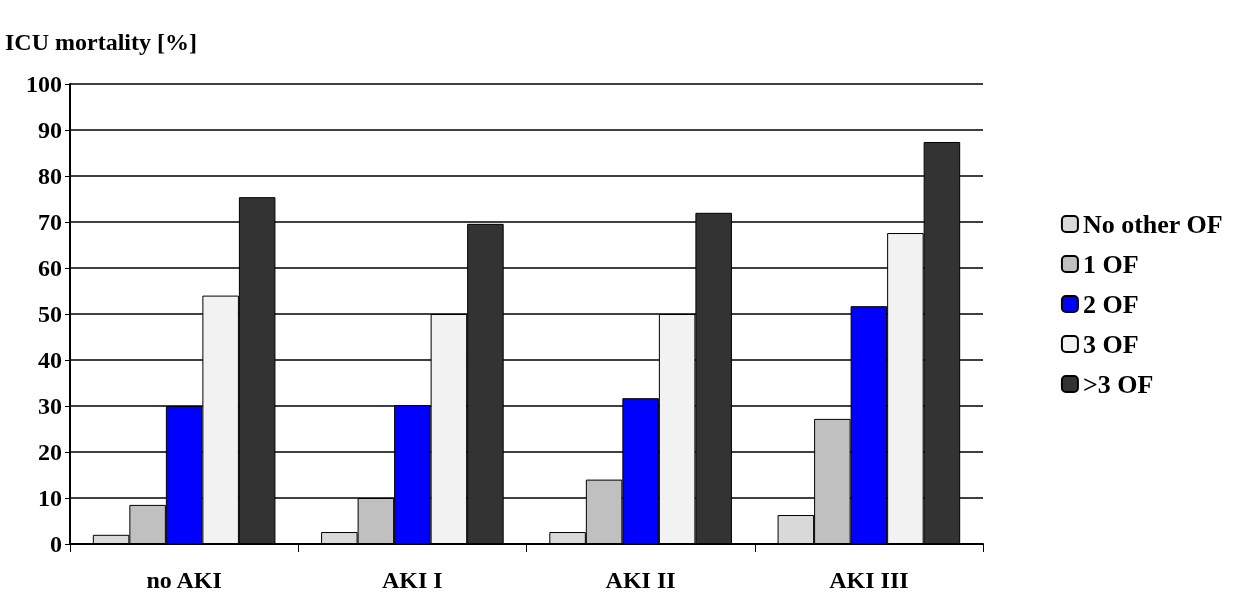  What do you see at coordinates (1110, 304) in the screenshot?
I see `legend-label: 2 OF` at bounding box center [1110, 304].